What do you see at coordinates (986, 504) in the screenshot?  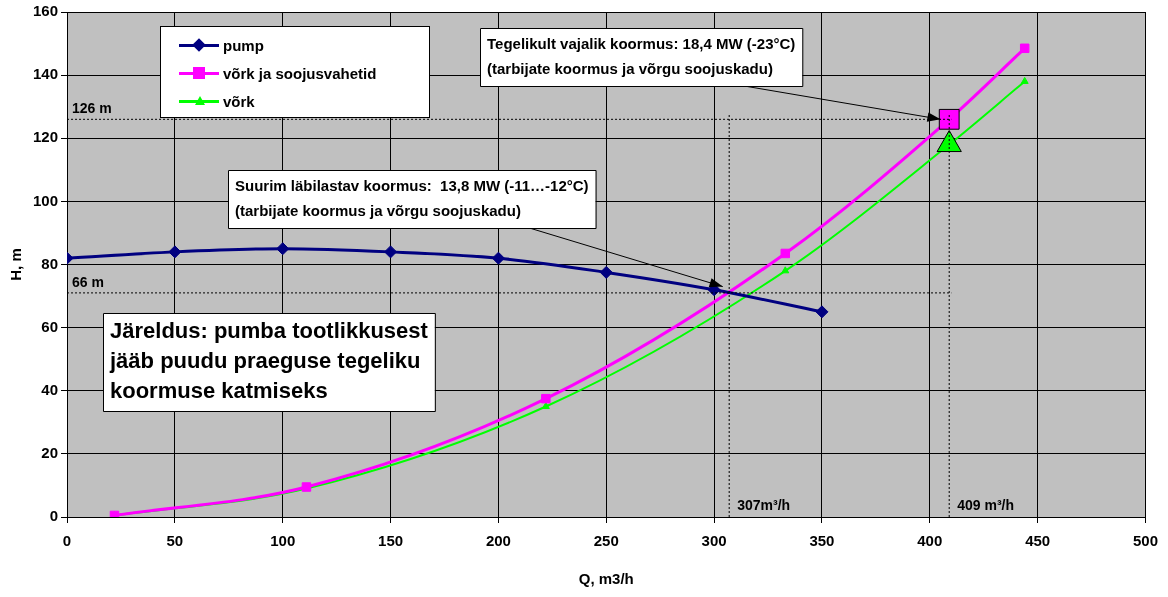 I see `ref-line-label: 409 m³/h` at bounding box center [986, 504].